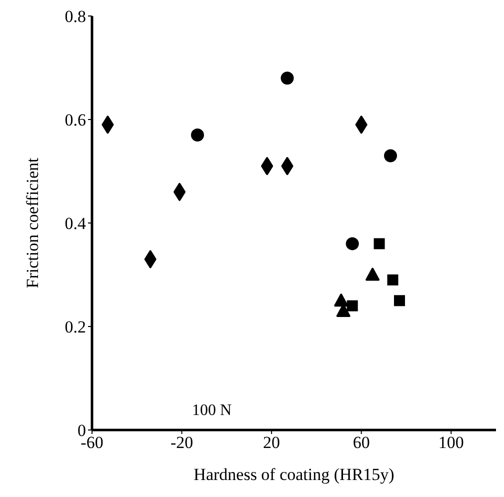 The height and width of the screenshot is (497, 504). What do you see at coordinates (75, 224) in the screenshot?
I see `y-tick-label: 0.4` at bounding box center [75, 224].